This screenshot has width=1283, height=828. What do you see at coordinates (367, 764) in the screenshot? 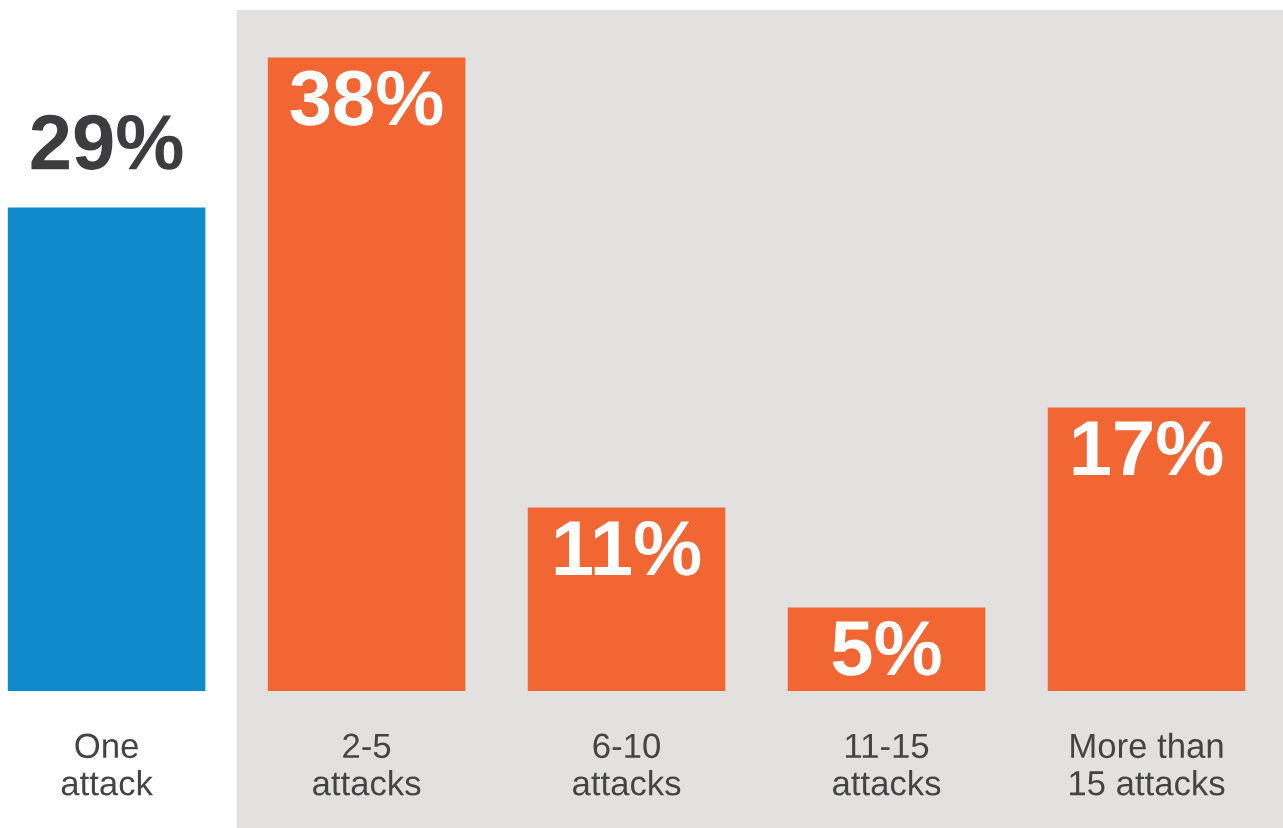
I see `x-tick-label: 2-5 attacks` at bounding box center [367, 764].